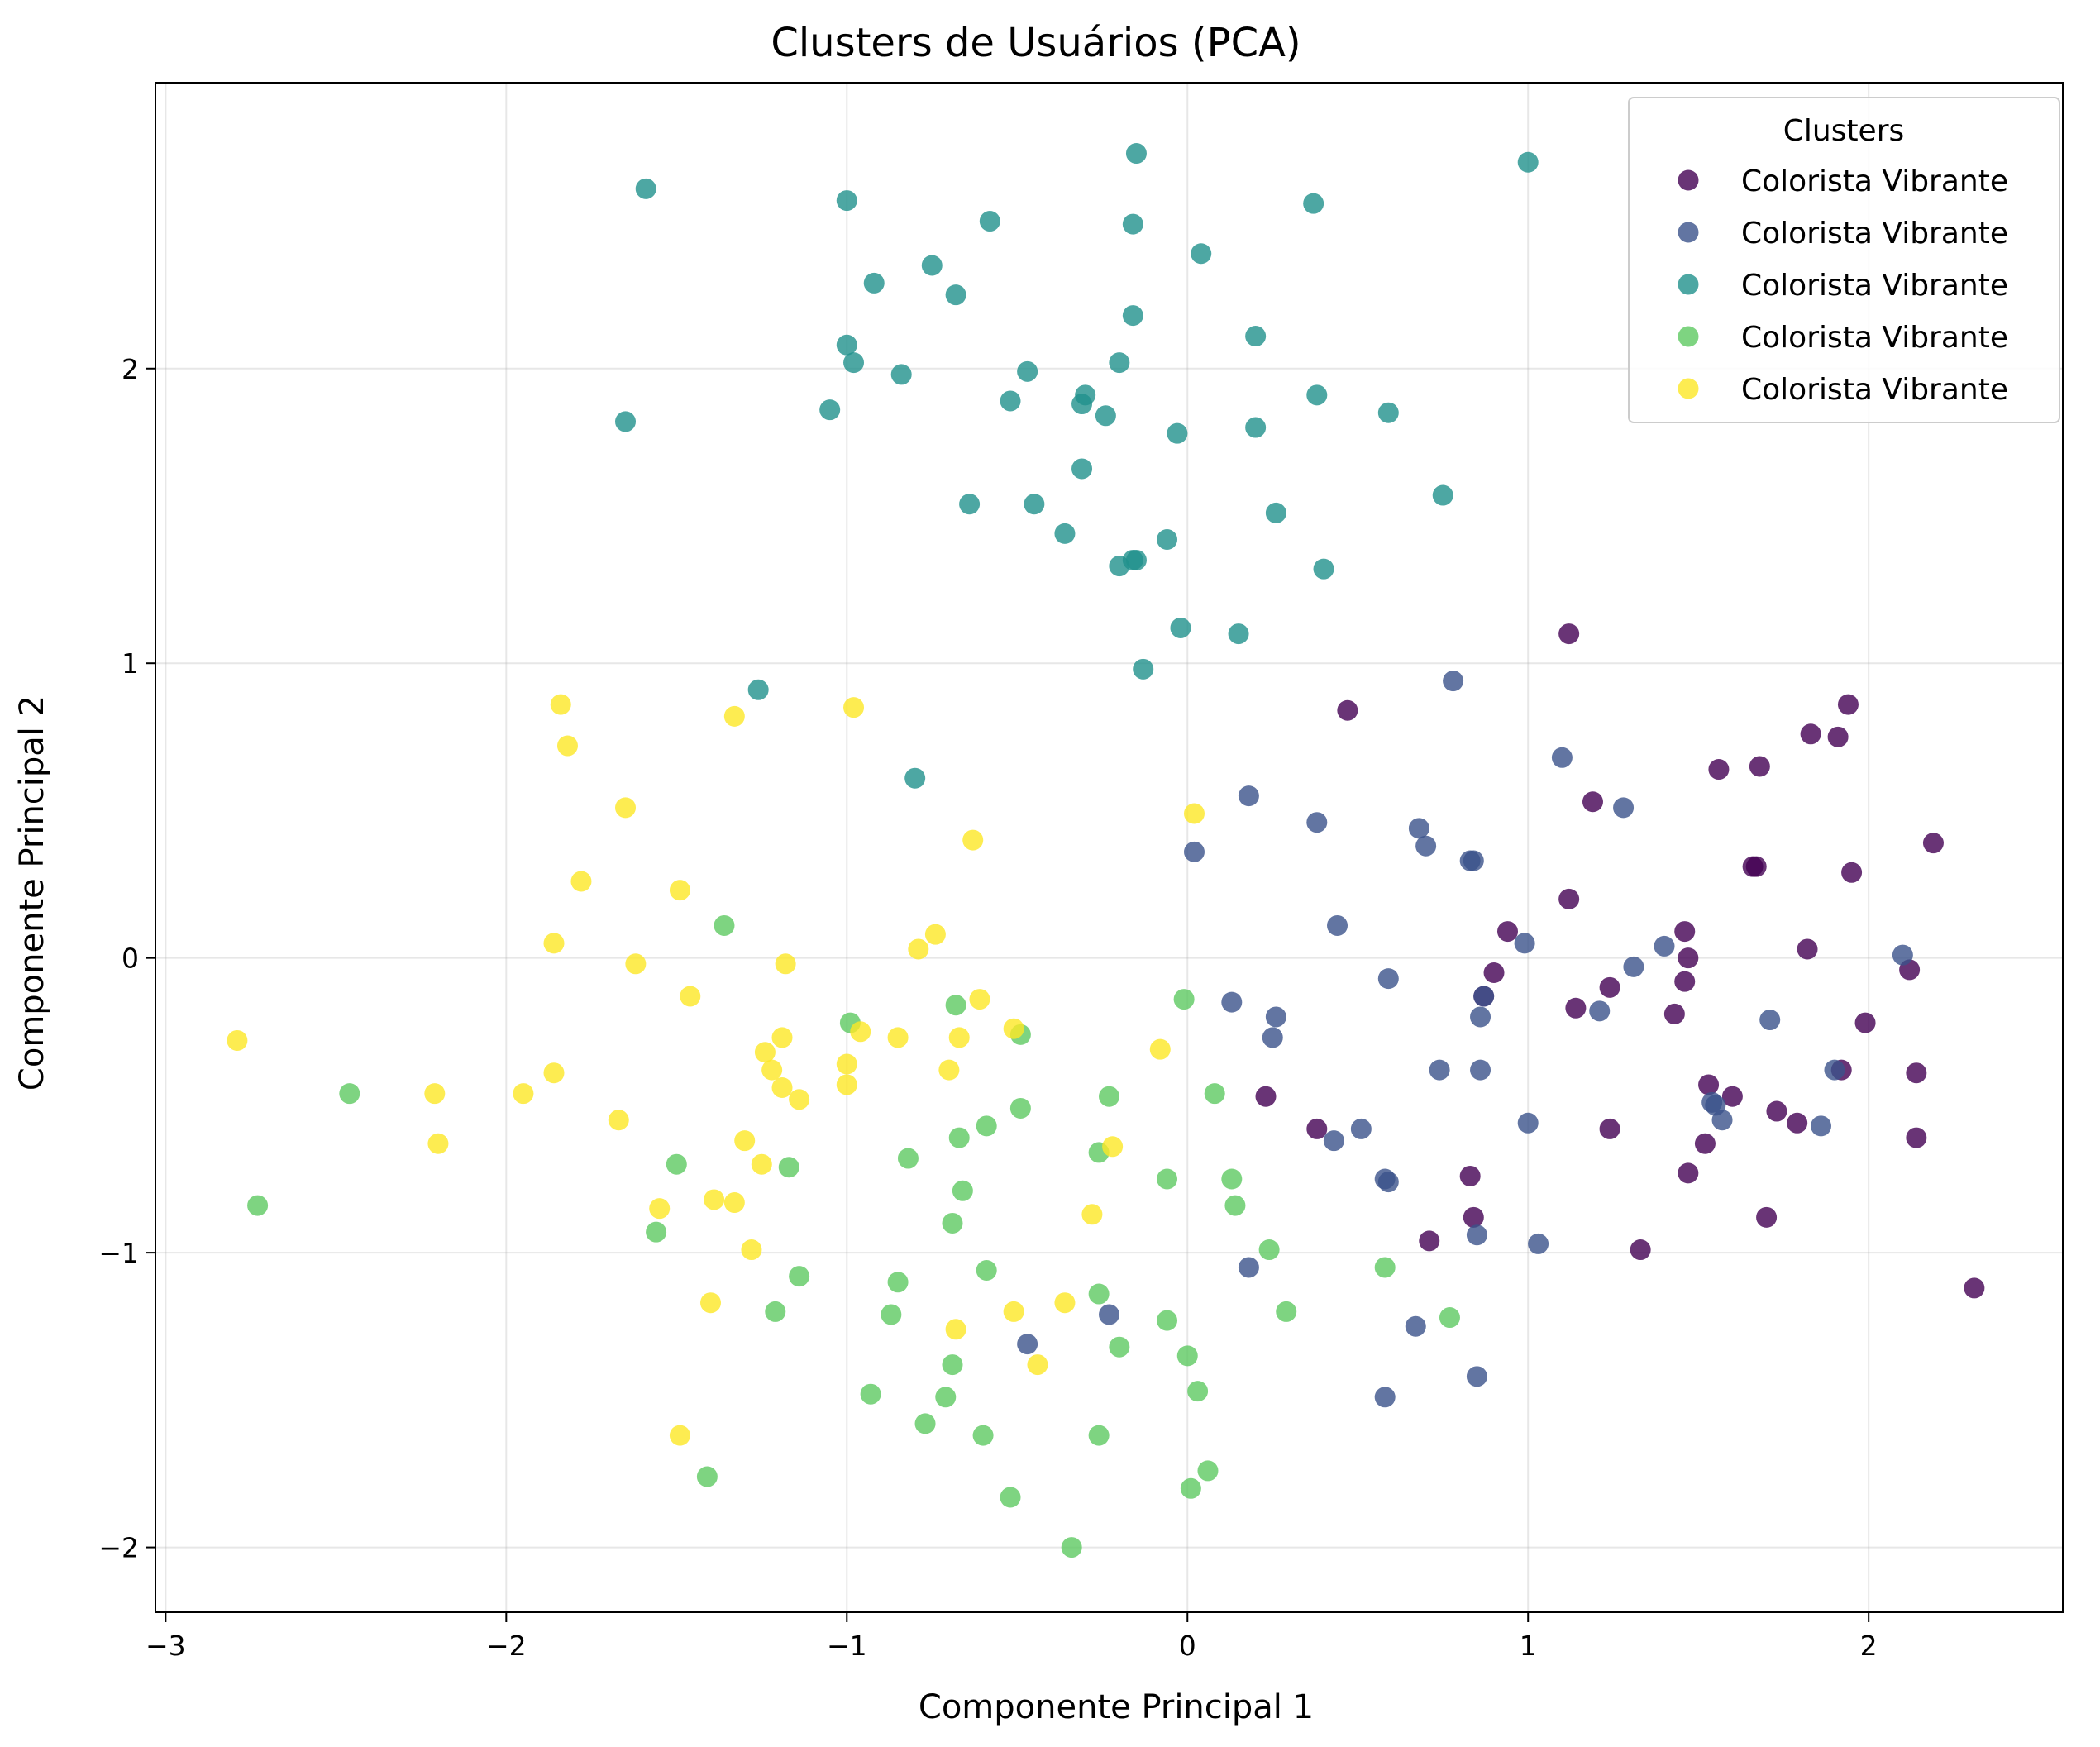  I want to click on legend-title: Clusters, so click(1844, 131).